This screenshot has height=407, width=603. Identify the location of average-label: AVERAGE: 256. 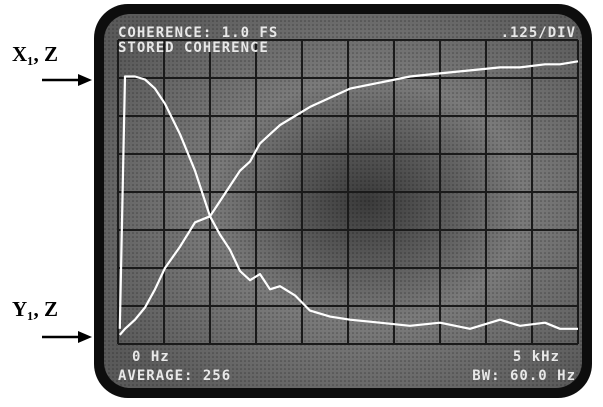
(174, 376).